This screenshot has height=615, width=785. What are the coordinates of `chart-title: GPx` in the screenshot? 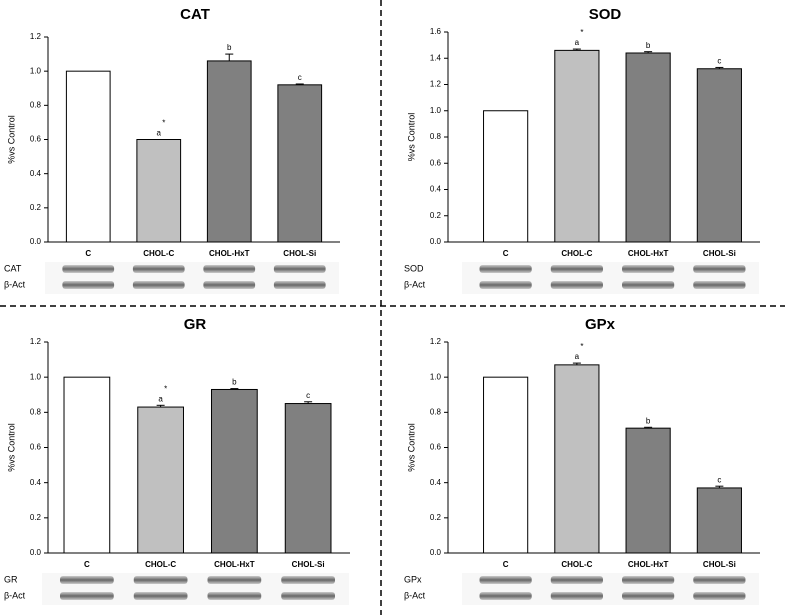 It's located at (600, 324).